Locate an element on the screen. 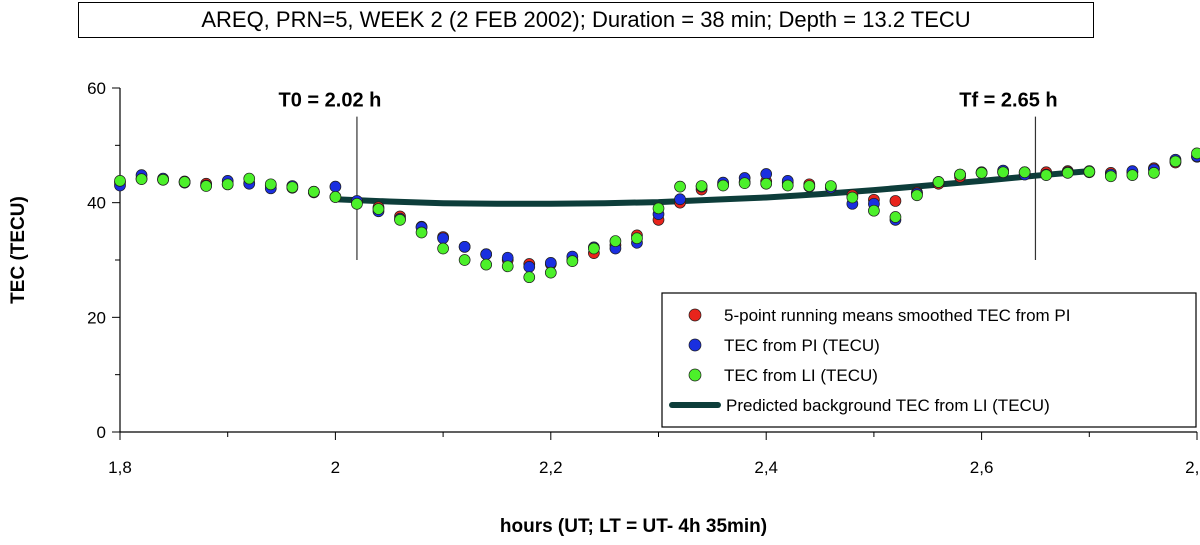 This screenshot has width=1200, height=545. y-tick-label: 20 is located at coordinates (96, 317).